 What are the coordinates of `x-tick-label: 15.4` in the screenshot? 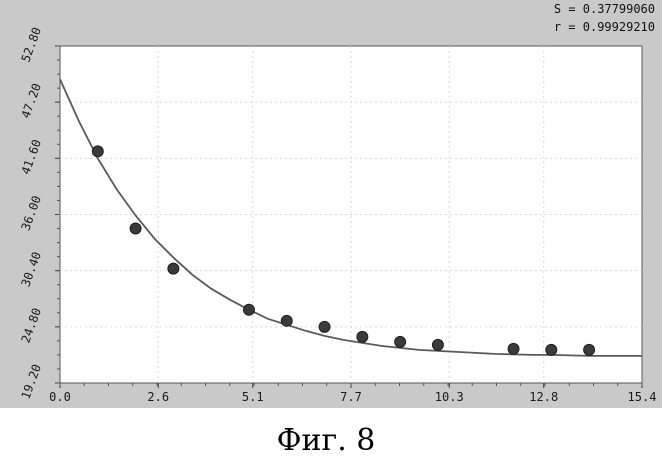 It's located at (642, 397).